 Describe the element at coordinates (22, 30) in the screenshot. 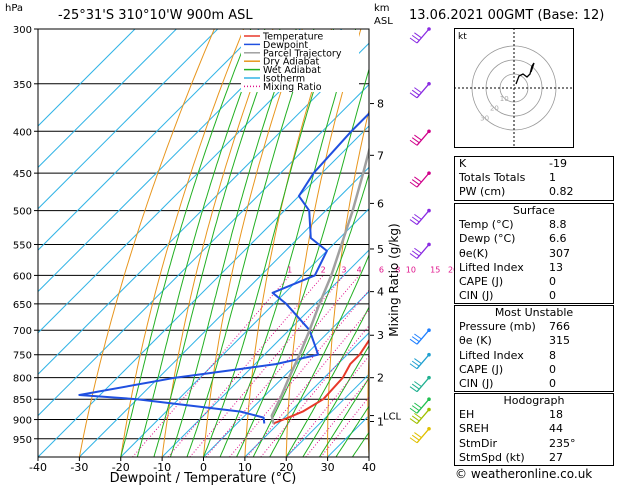

I see `pressure-tick-label: 300` at that location.